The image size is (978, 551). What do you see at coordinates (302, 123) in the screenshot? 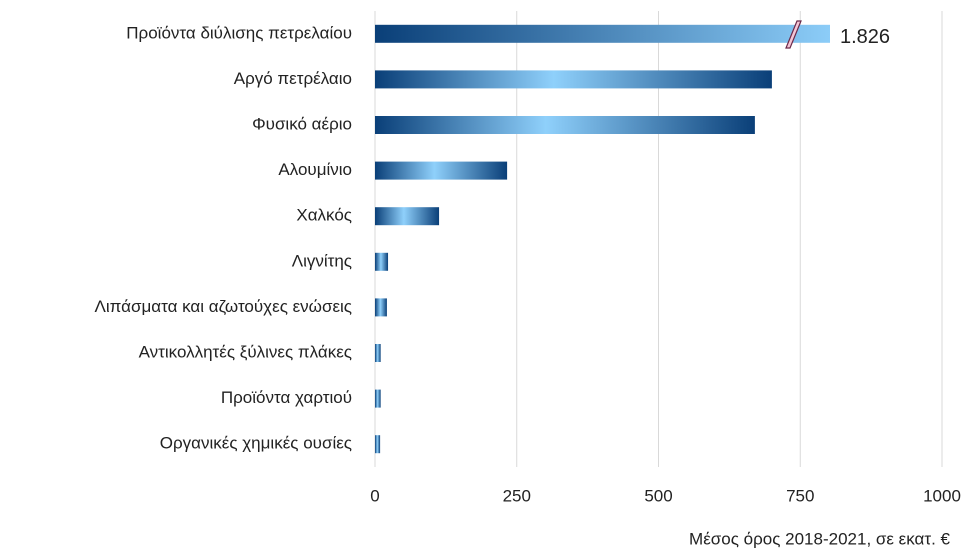
I see `y-tick-label: Φυσικό αέριο` at bounding box center [302, 123].